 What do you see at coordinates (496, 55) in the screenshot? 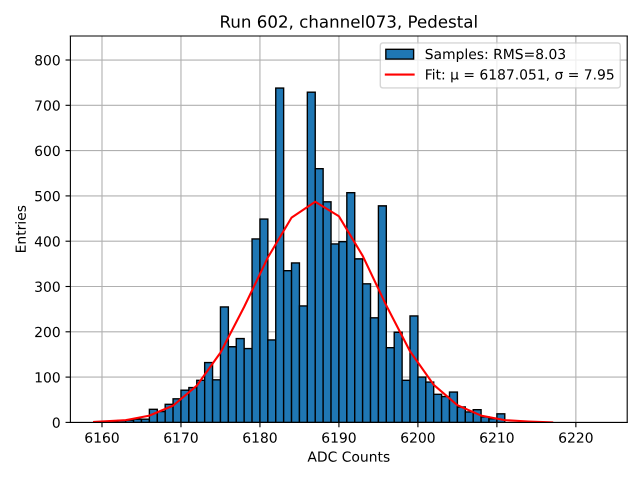
I see `legend-label: Samples: RMS=8.03` at bounding box center [496, 55].